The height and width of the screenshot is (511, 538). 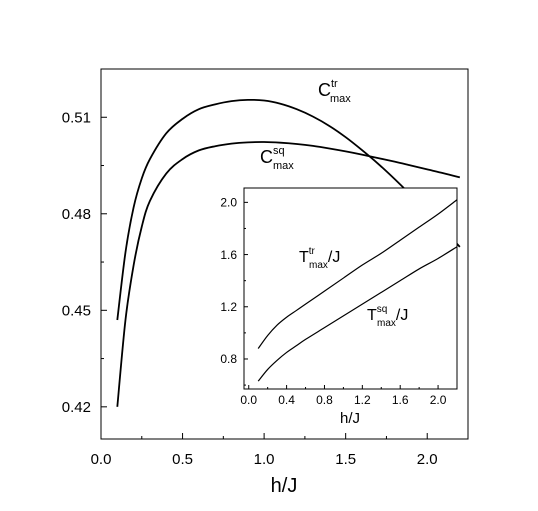 What do you see at coordinates (279, 151) in the screenshot?
I see `series-label-c-sq-sup: sq` at bounding box center [279, 151].